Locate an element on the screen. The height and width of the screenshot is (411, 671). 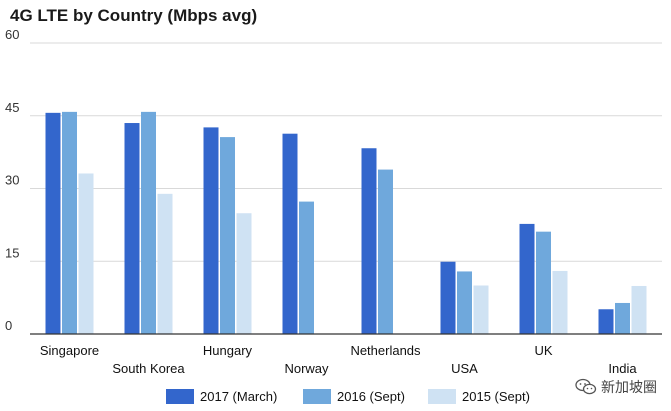
chart-title: 4G LTE by Country (Mbps avg) is located at coordinates (134, 15).